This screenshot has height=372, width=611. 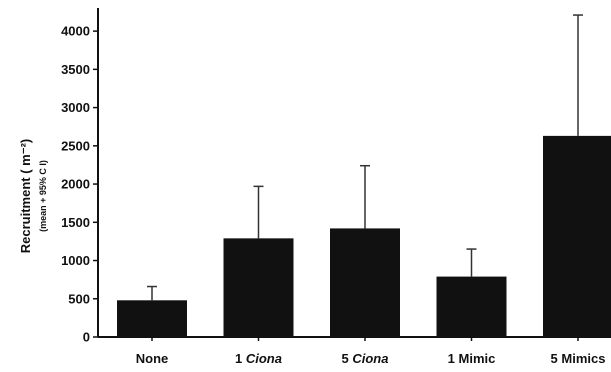 What do you see at coordinates (75, 260) in the screenshot?
I see `y-tick-label: 1000` at bounding box center [75, 260].